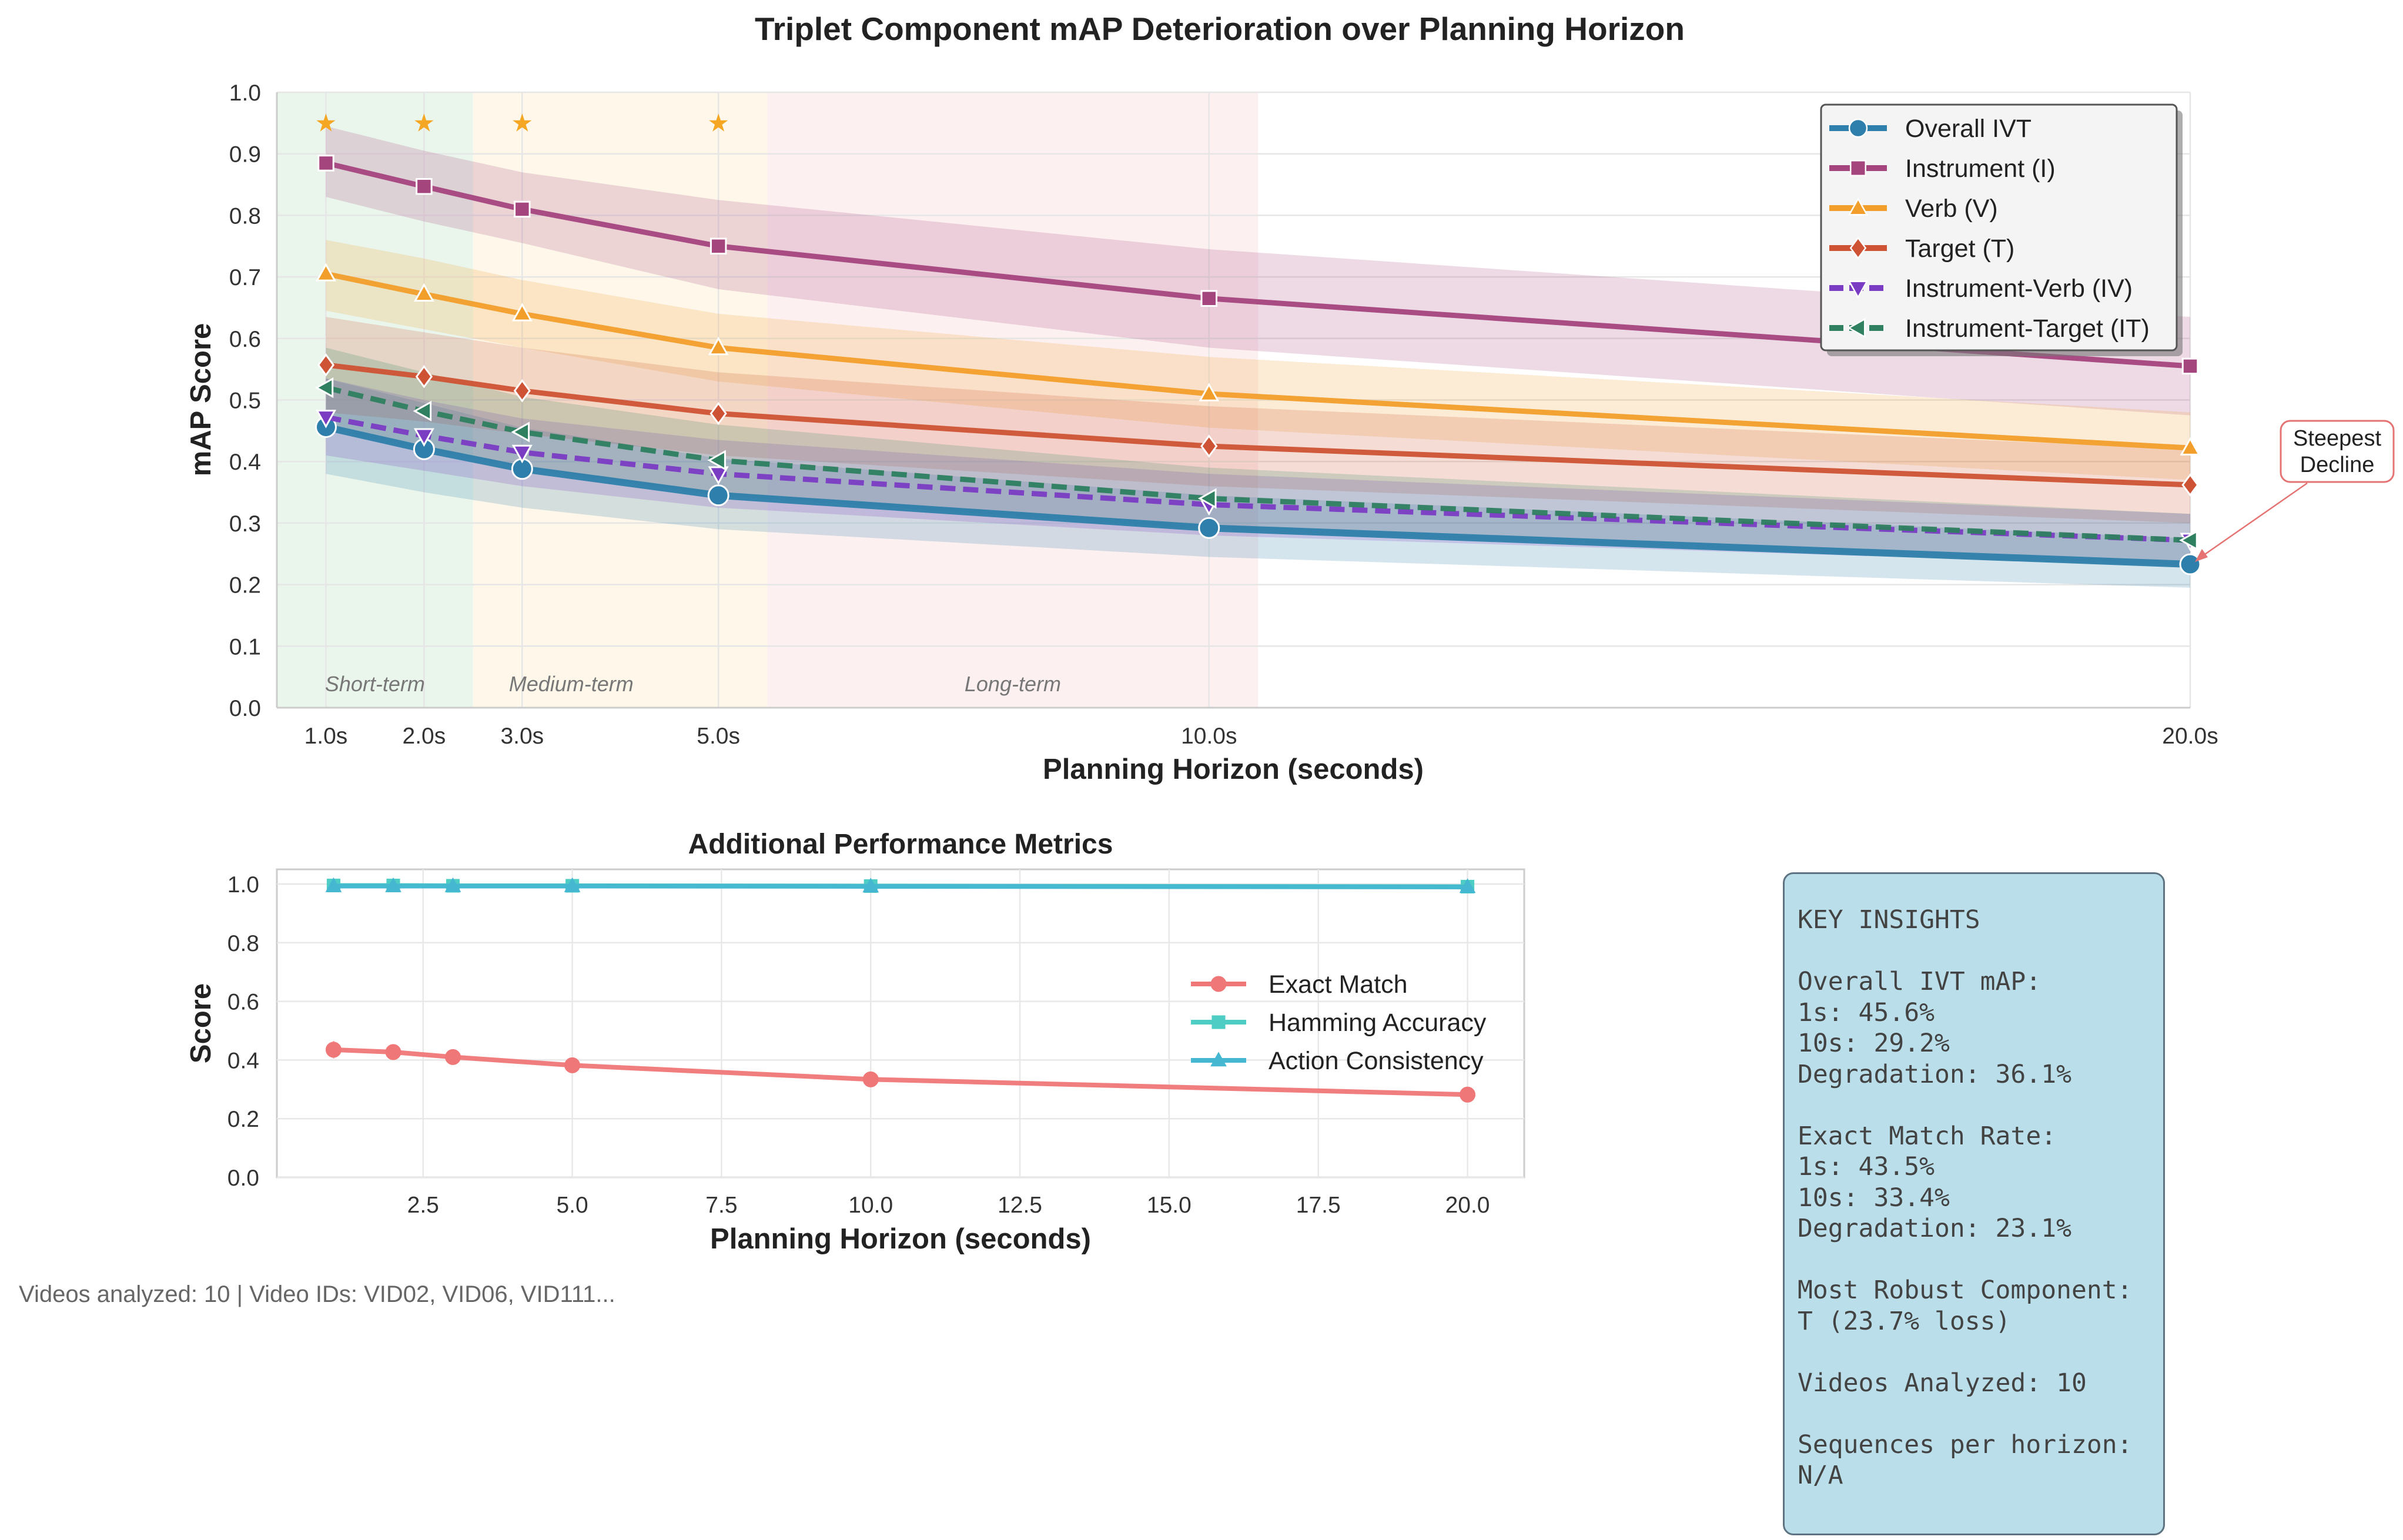 This screenshot has width=2403, height=1540. What do you see at coordinates (1980, 169) in the screenshot?
I see `legend-label-instrument-i: Instrument (I)` at bounding box center [1980, 169].